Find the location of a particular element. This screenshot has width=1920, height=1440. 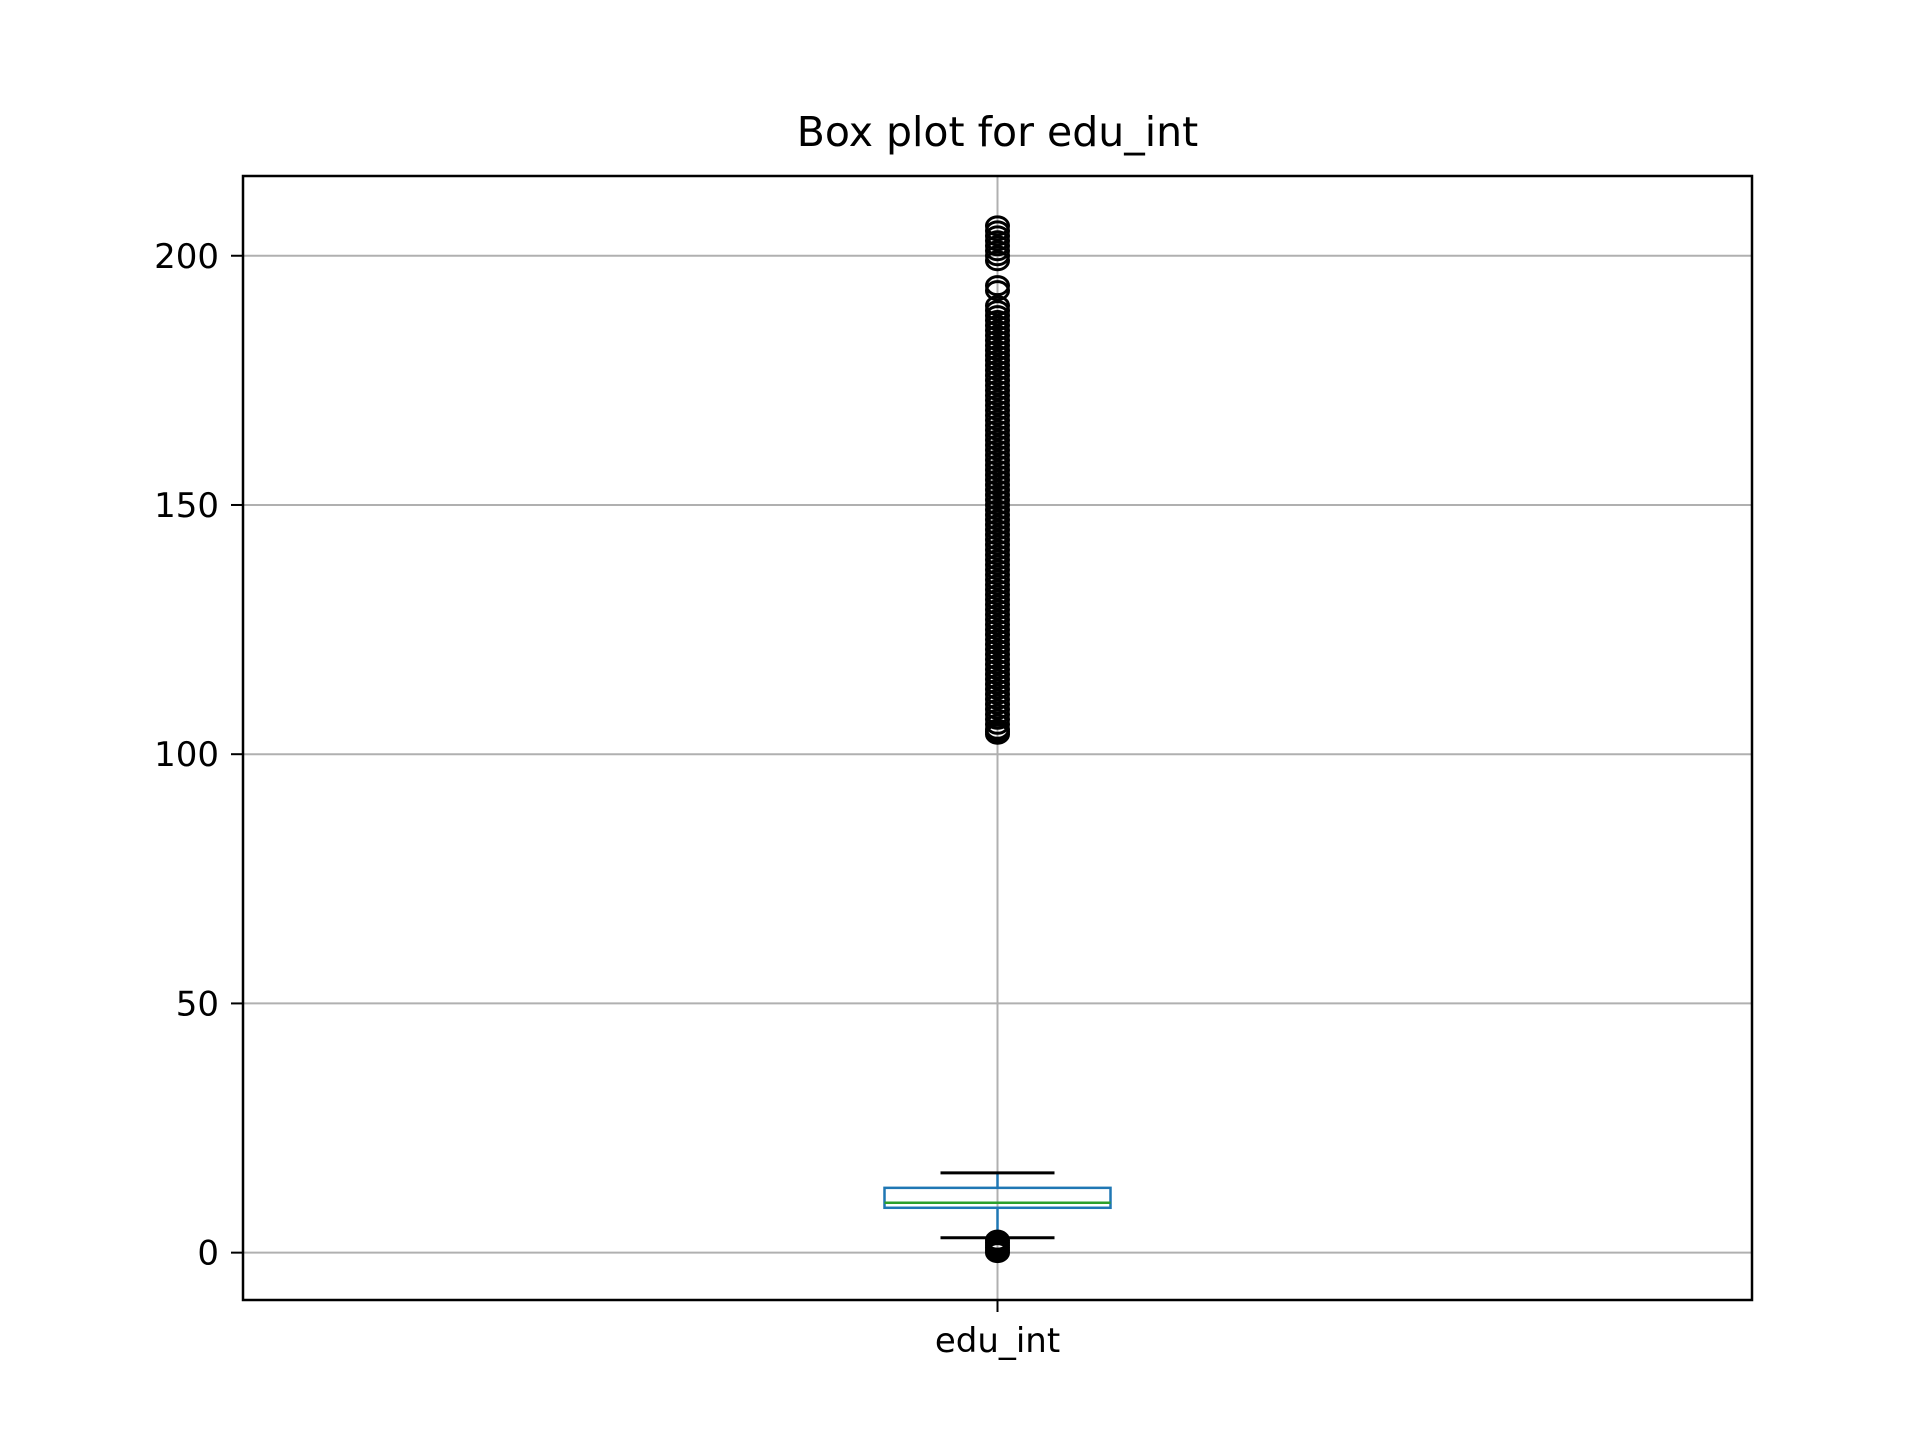

box-group is located at coordinates (997, 739).